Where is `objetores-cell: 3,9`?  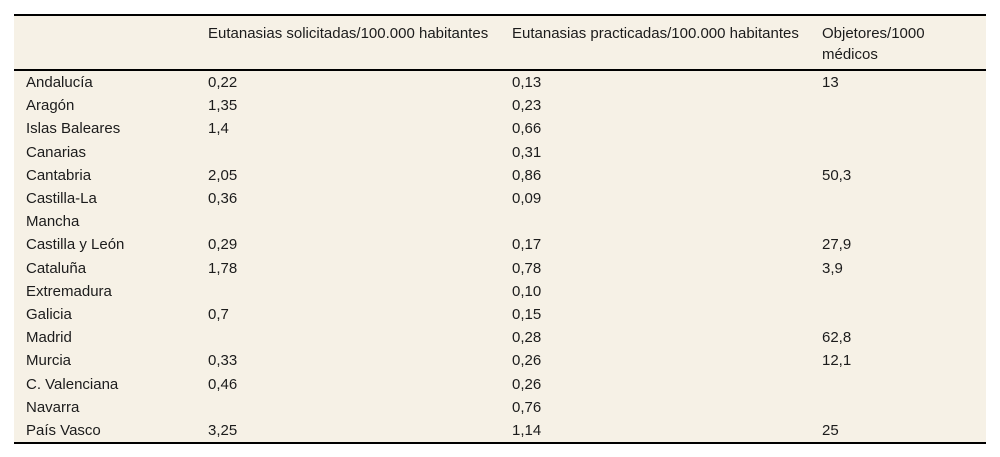 objetores-cell: 3,9 is located at coordinates (832, 268).